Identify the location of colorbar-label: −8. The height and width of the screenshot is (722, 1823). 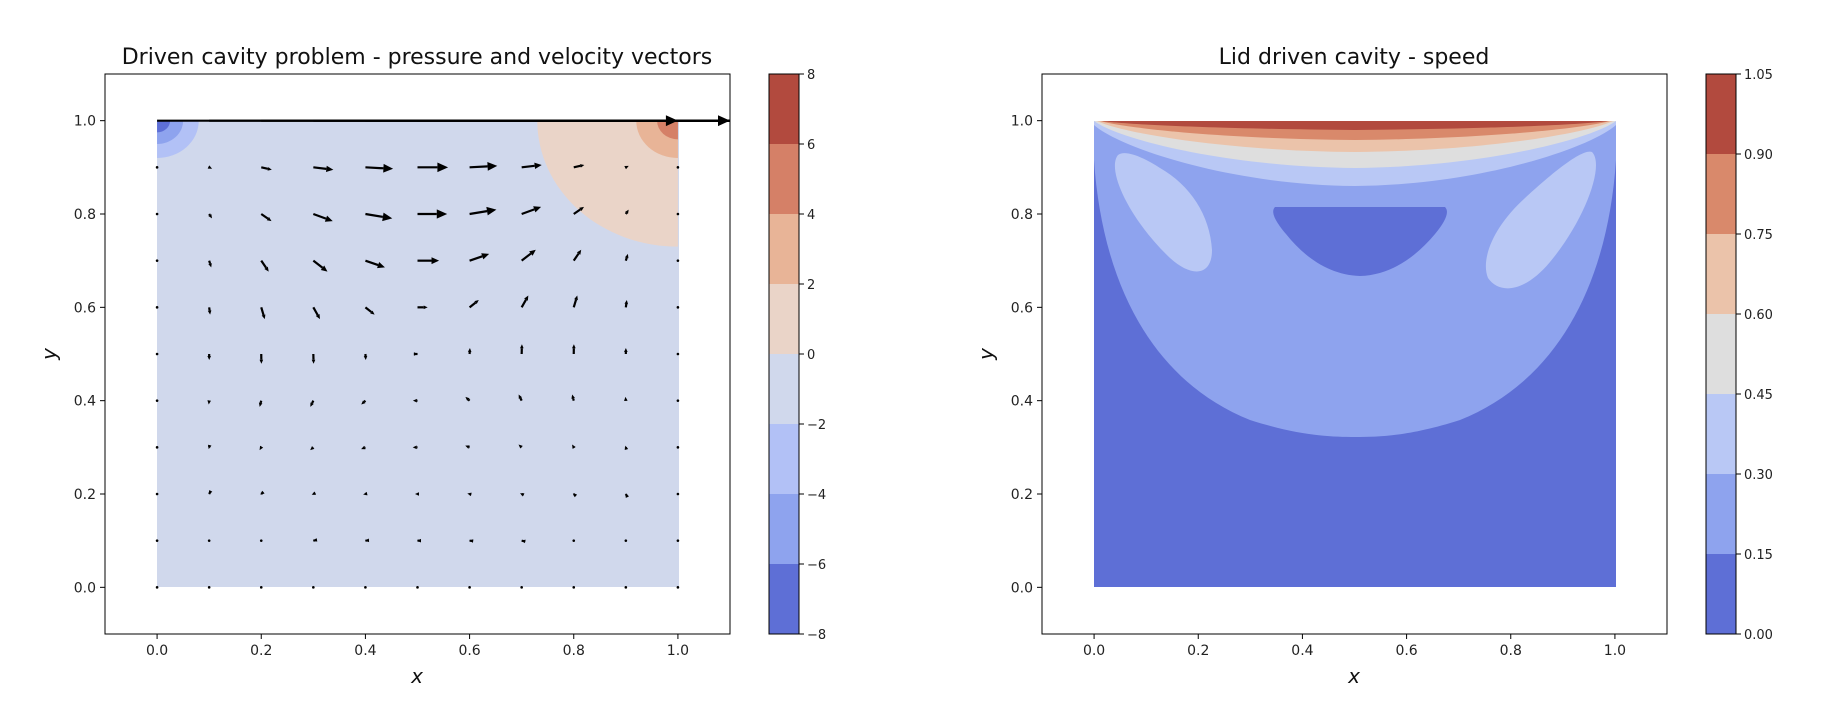
(816, 635).